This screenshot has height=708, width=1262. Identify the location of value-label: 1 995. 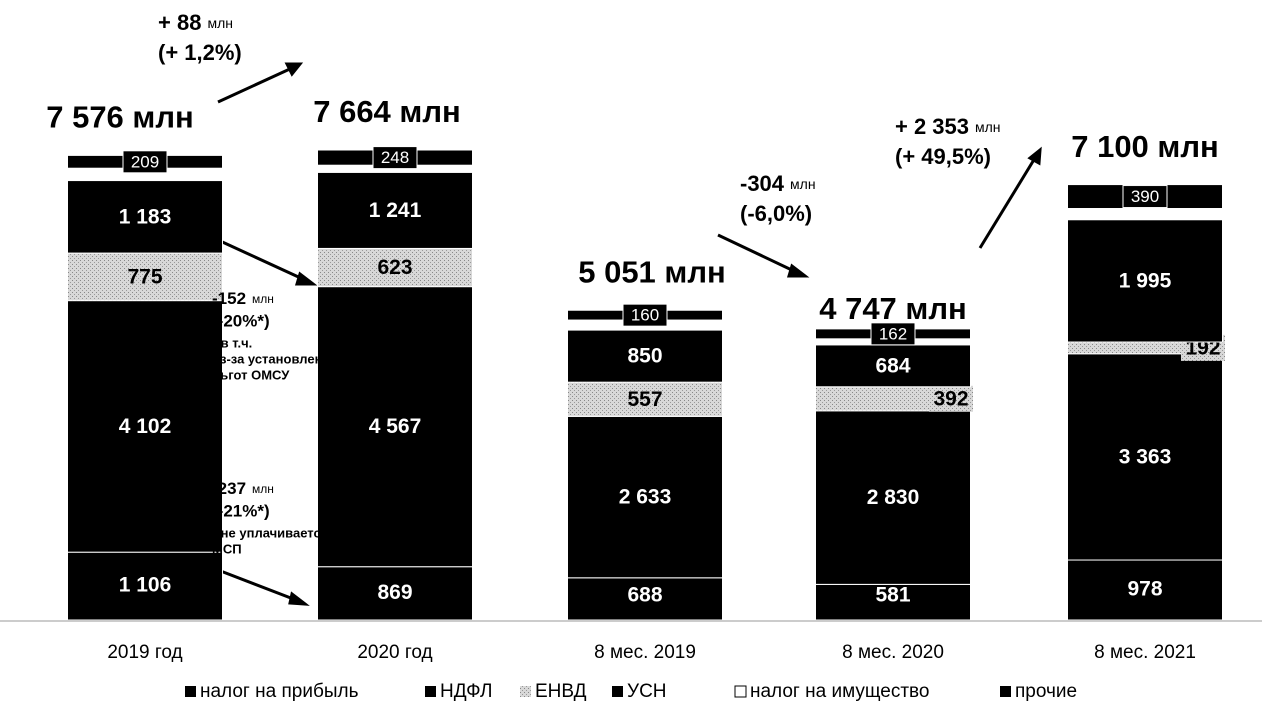
(1145, 280).